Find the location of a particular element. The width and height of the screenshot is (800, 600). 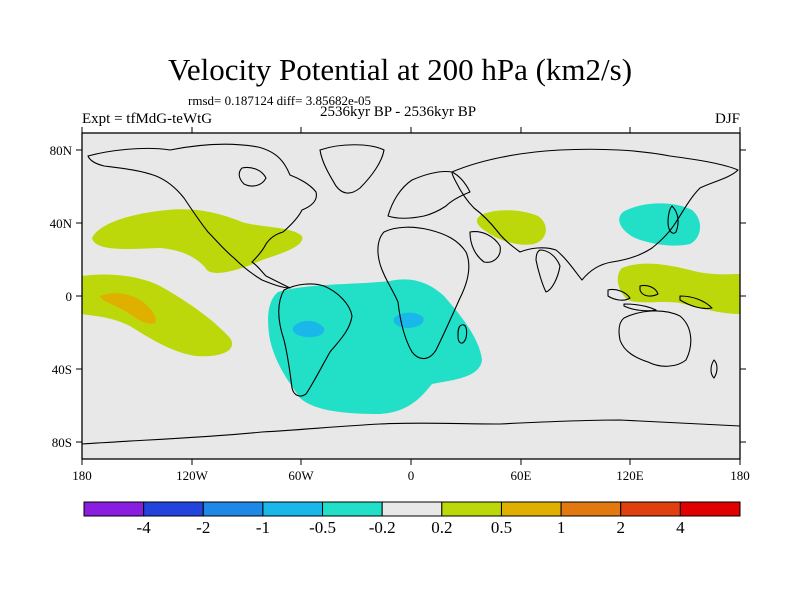

positive-anomaly-maritime-continent is located at coordinates (678, 288).